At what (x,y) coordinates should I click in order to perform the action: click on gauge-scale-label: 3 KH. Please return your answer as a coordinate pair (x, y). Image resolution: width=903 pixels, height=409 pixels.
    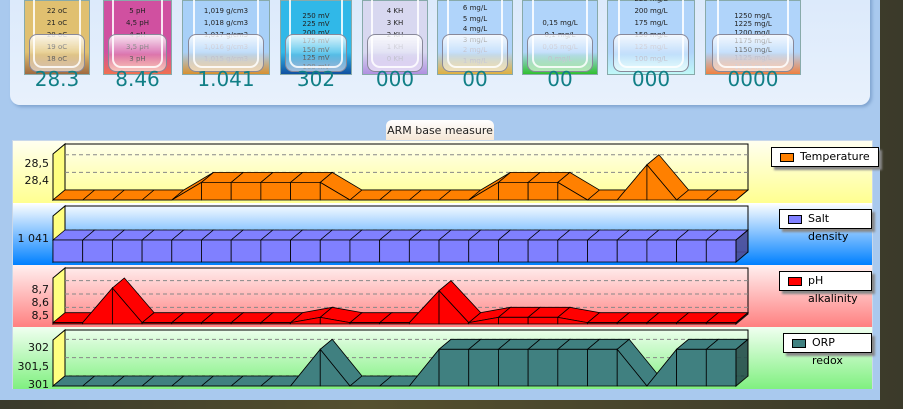
    Looking at the image, I should click on (395, 23).